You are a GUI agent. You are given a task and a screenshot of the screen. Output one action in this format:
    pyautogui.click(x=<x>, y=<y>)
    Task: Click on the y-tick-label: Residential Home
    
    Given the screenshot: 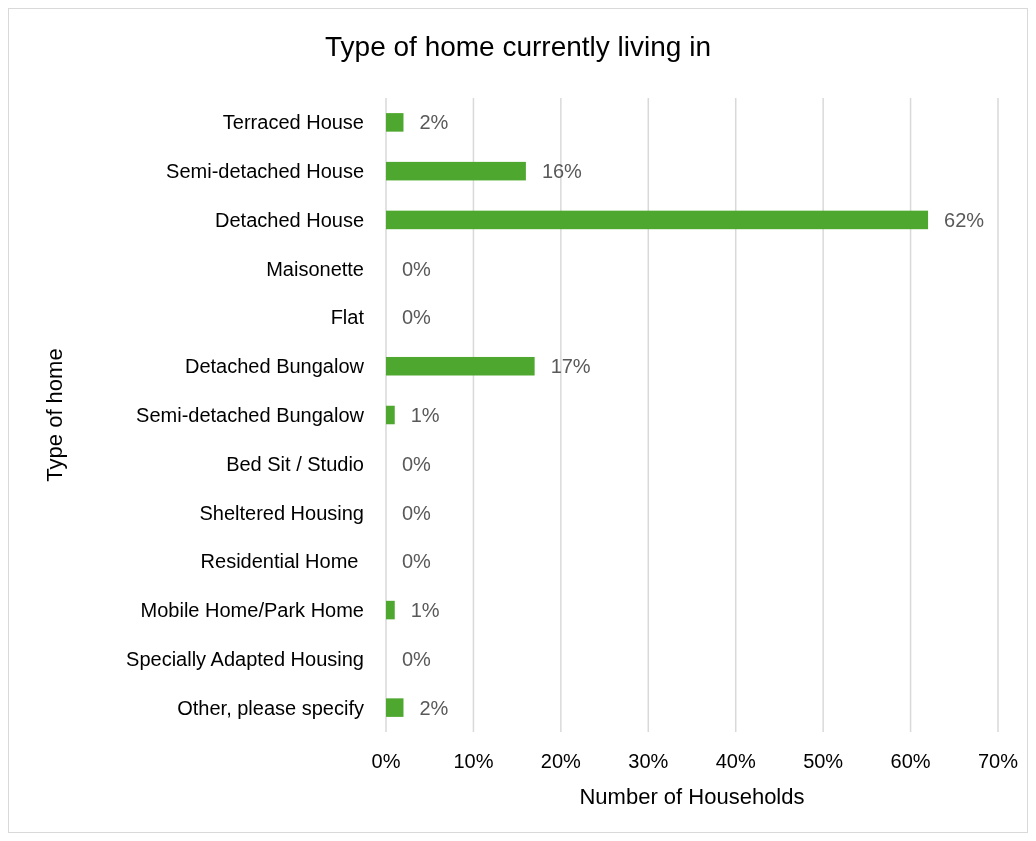 What is the action you would take?
    pyautogui.click(x=282, y=561)
    